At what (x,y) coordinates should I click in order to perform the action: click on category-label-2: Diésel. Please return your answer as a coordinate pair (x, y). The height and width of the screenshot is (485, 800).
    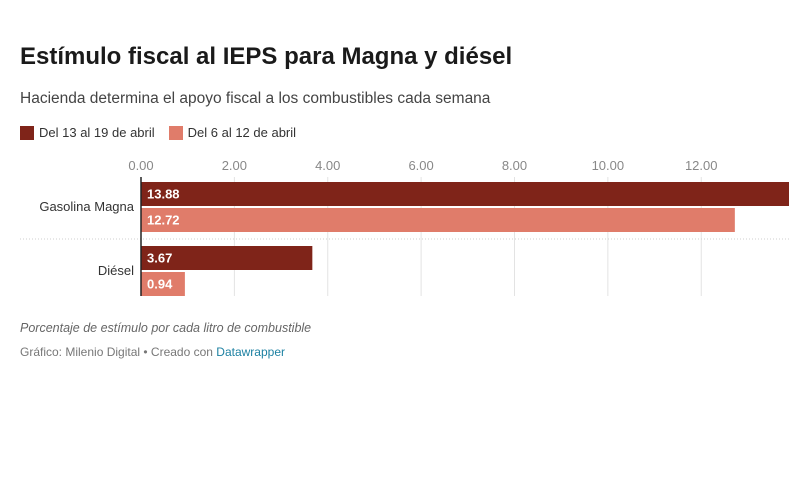
    Looking at the image, I should click on (116, 270).